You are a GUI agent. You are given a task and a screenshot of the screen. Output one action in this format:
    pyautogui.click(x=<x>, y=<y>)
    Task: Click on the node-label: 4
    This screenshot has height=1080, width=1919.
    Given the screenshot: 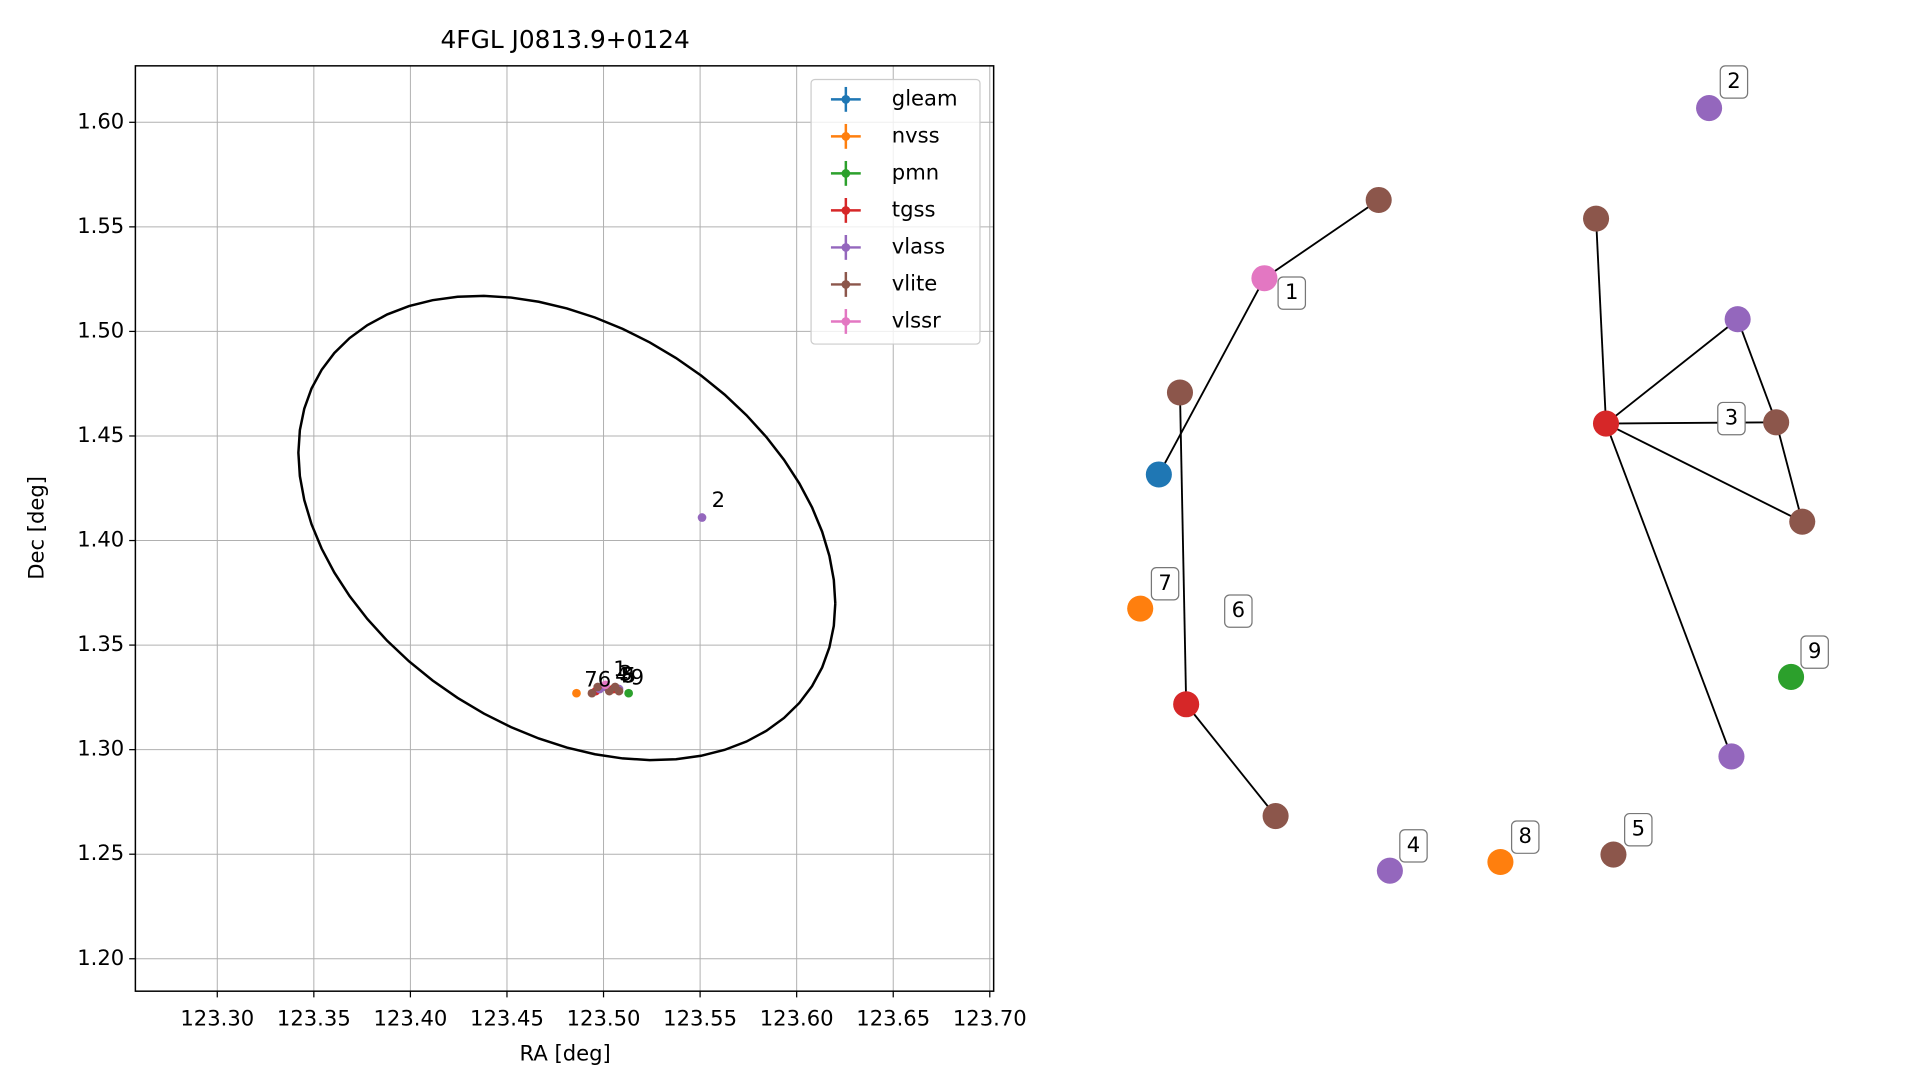 What is the action you would take?
    pyautogui.click(x=1413, y=844)
    